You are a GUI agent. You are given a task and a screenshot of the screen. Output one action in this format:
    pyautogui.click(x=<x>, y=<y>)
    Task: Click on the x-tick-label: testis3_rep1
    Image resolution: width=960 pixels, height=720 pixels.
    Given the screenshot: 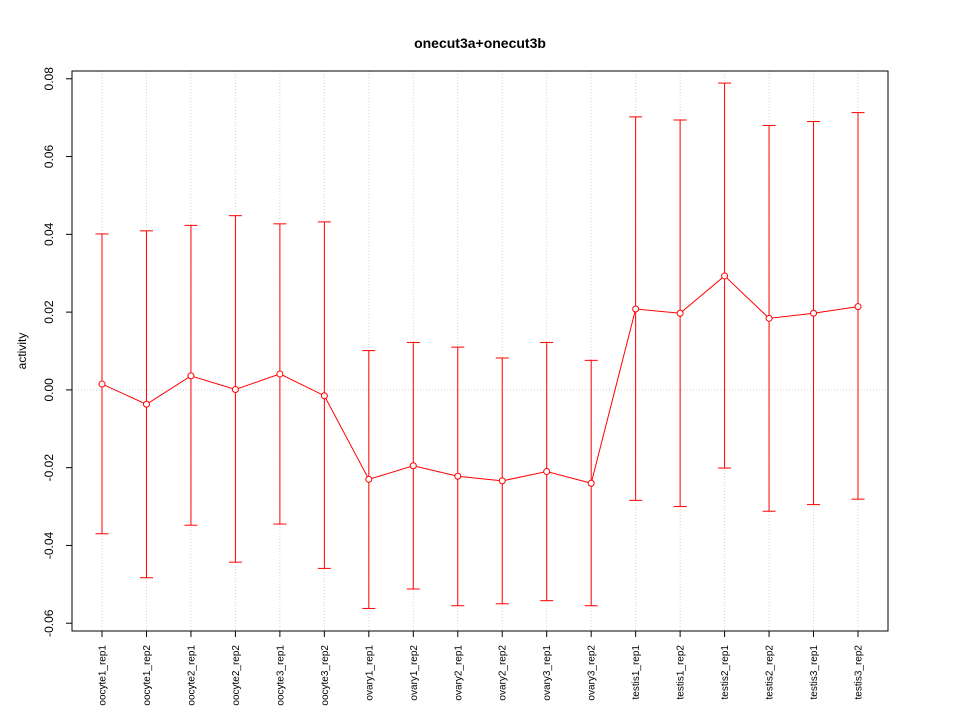 What is the action you would take?
    pyautogui.click(x=814, y=672)
    